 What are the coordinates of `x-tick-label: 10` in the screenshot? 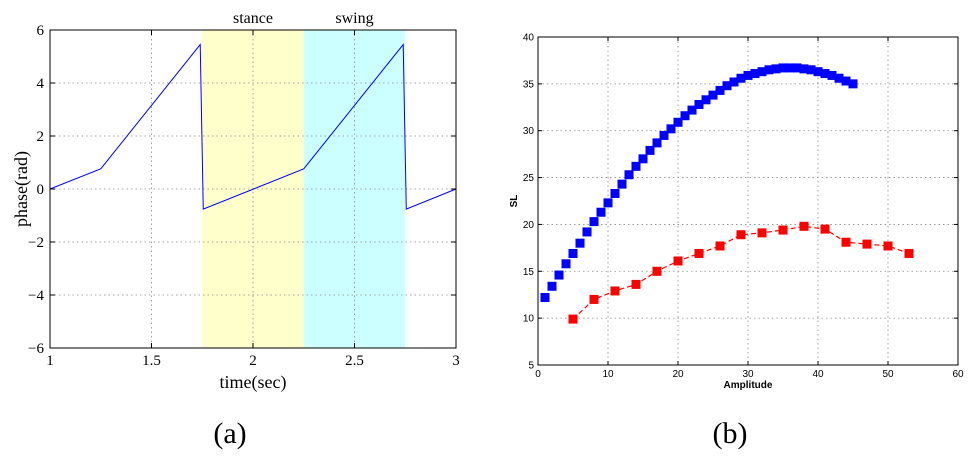 It's located at (608, 374).